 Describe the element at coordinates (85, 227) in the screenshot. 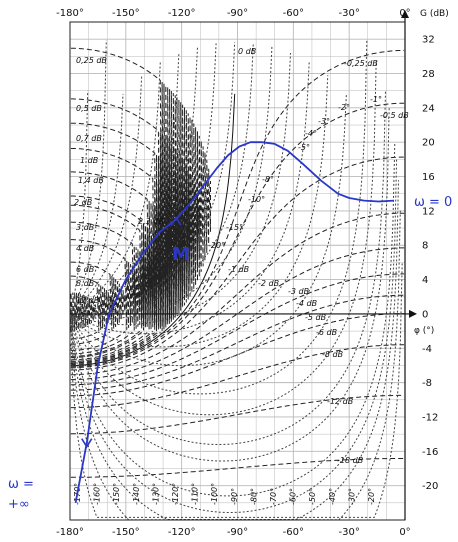

I see `magnitude-curve-label: 3 dB` at that location.